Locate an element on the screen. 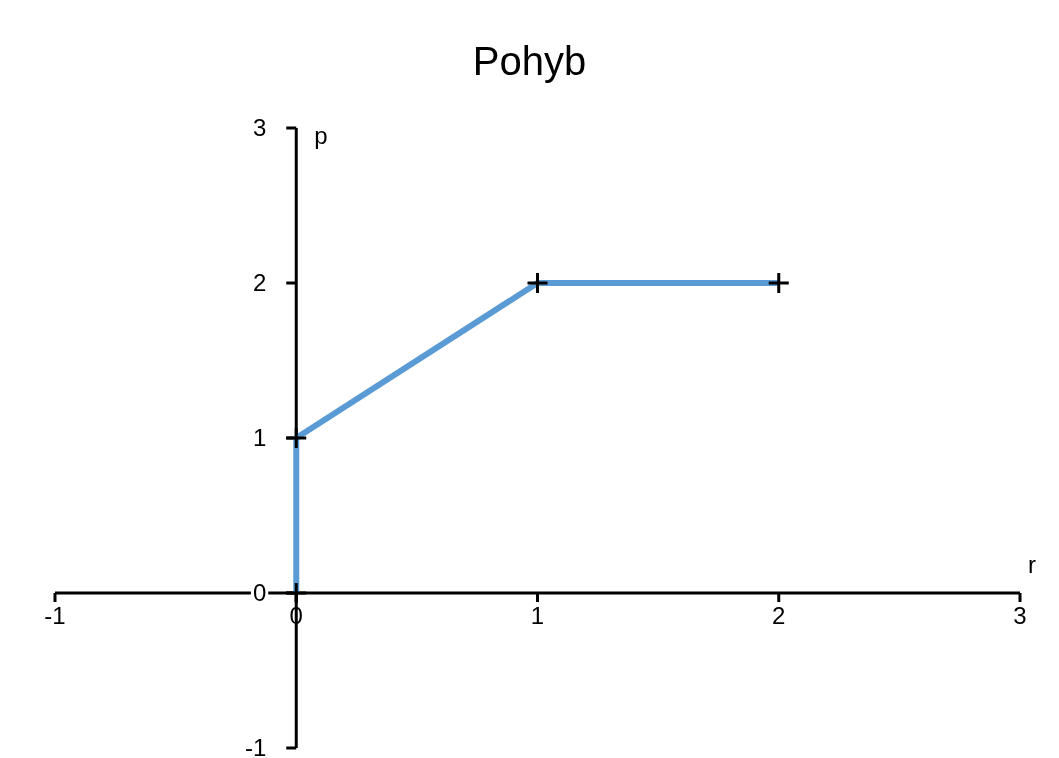 Image resolution: width=1059 pixels, height=758 pixels. y-tick-label: 3 is located at coordinates (259, 127).